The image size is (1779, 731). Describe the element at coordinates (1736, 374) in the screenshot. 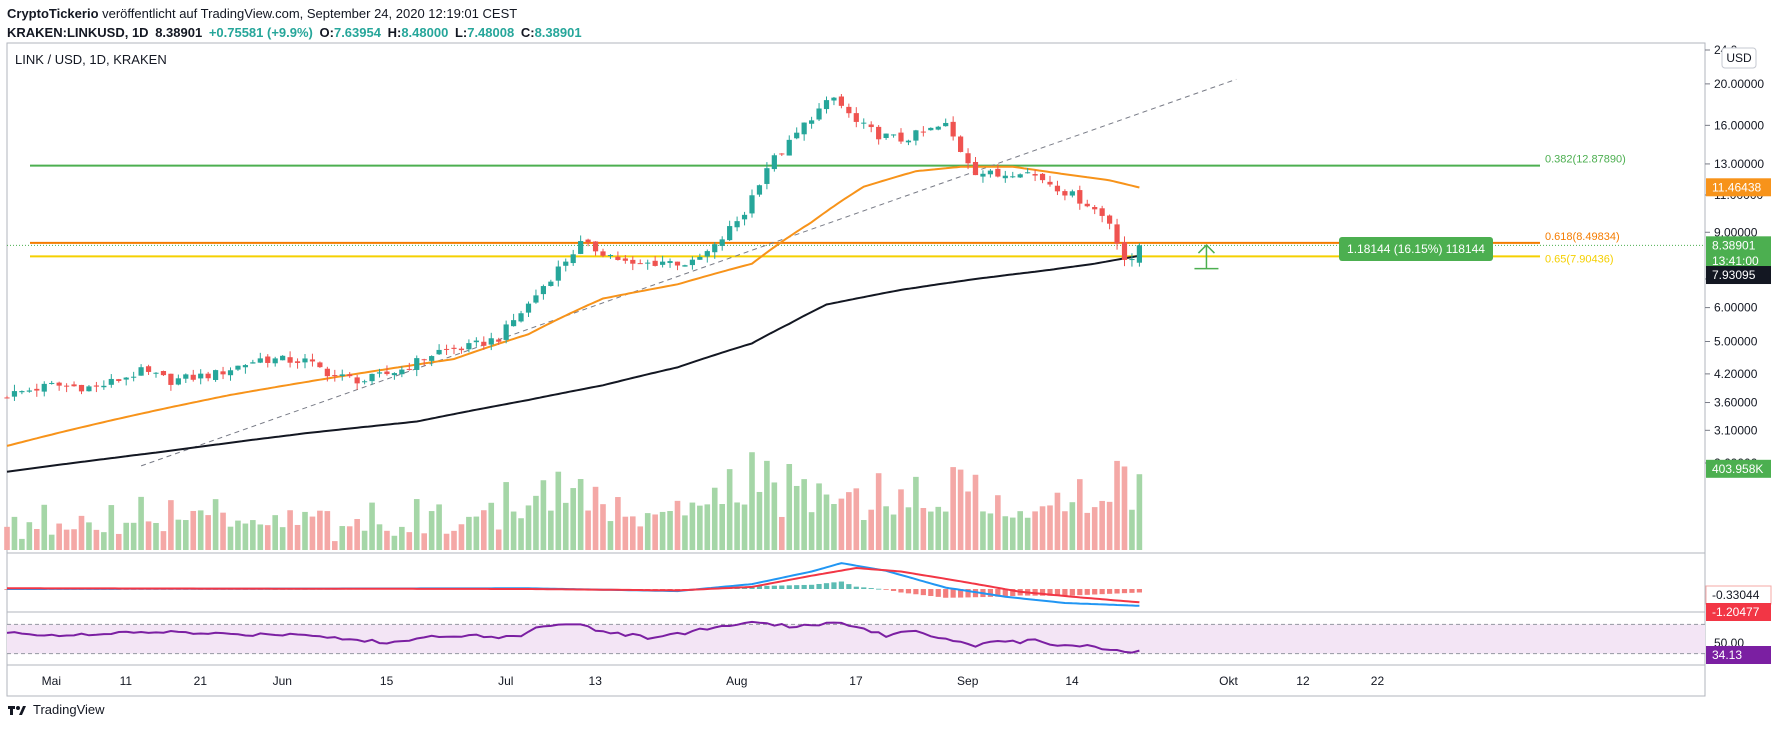

I see `price-tick-label: 4.20000` at that location.